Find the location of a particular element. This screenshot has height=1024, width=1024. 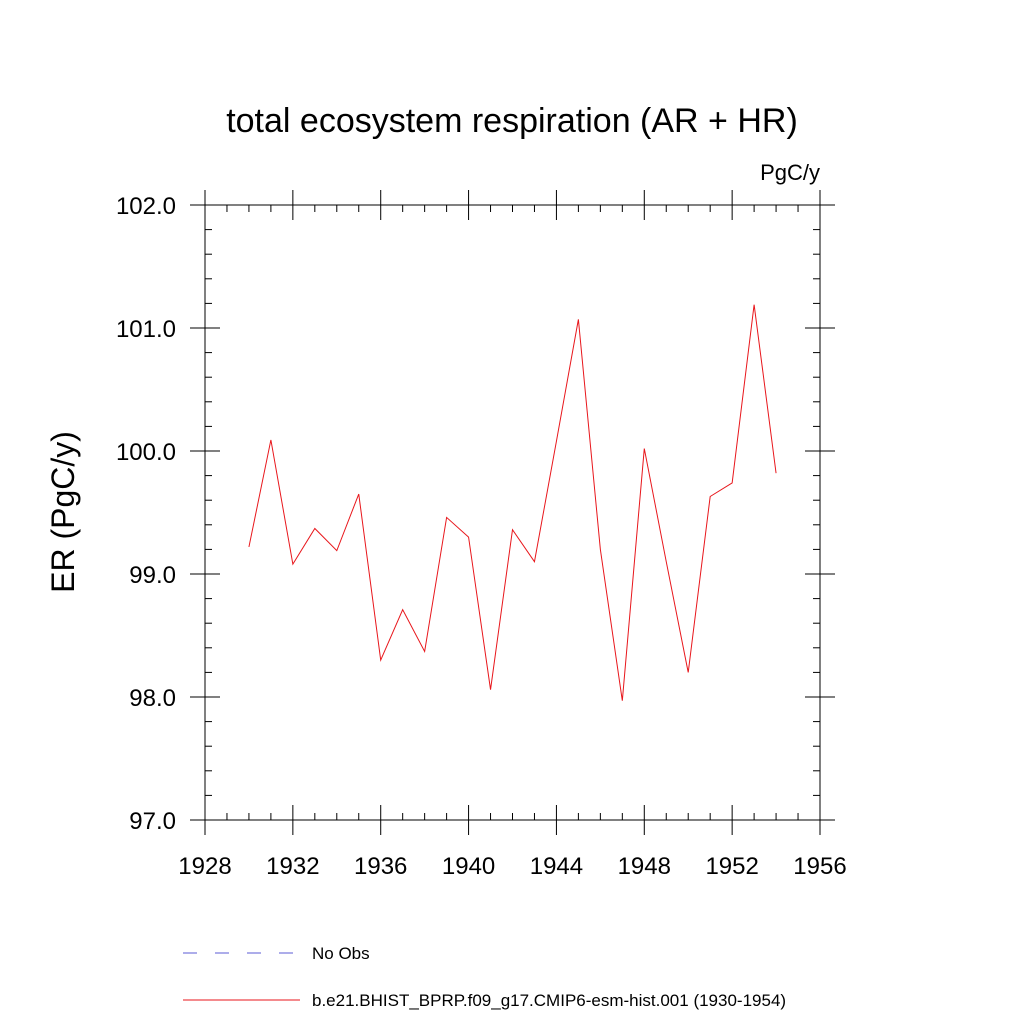

units-label: PgC/y is located at coordinates (790, 172).